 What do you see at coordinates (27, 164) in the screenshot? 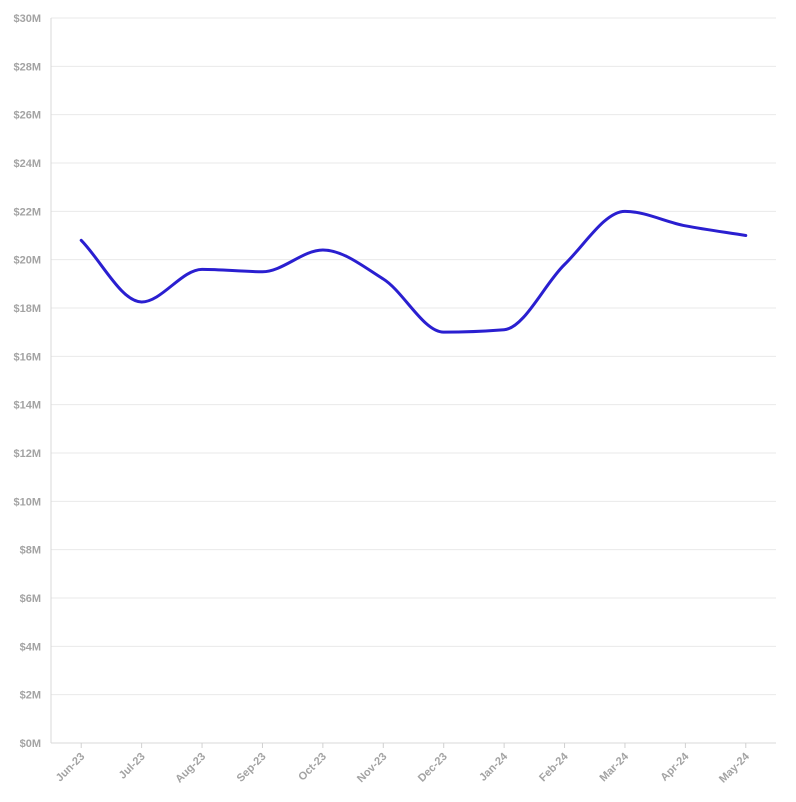
I see `y-tick-label: $24M` at bounding box center [27, 164].